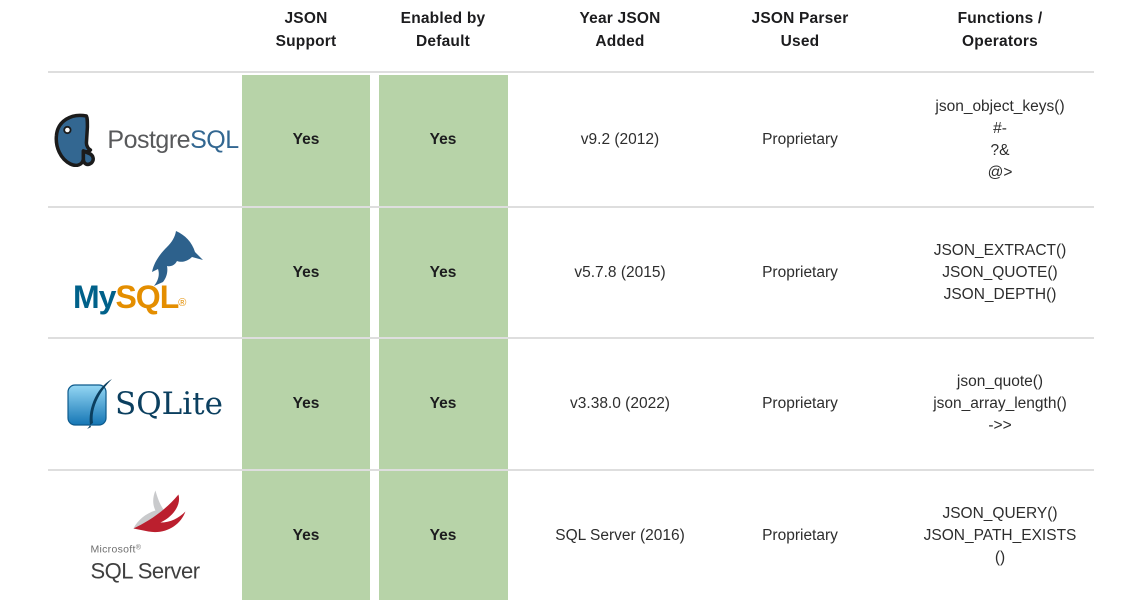 This screenshot has width=1146, height=600. Describe the element at coordinates (571, 72) in the screenshot. I see `header-divider-line` at that location.